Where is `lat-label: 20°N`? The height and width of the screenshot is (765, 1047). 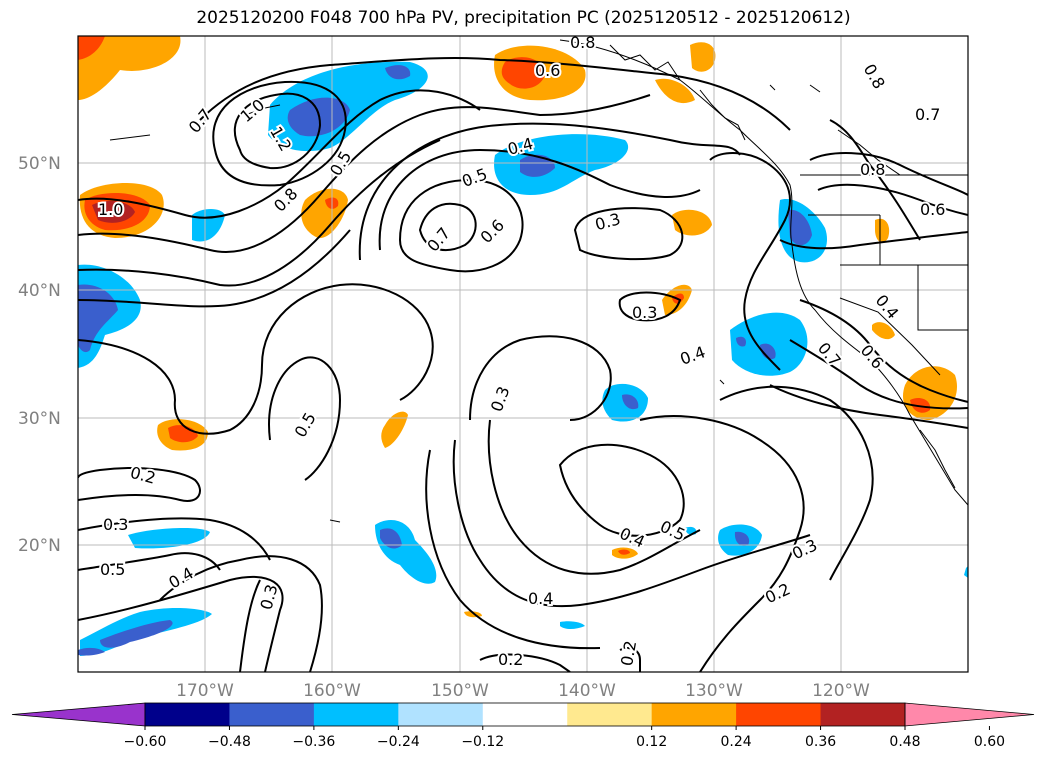 lat-label: 20°N is located at coordinates (39, 546).